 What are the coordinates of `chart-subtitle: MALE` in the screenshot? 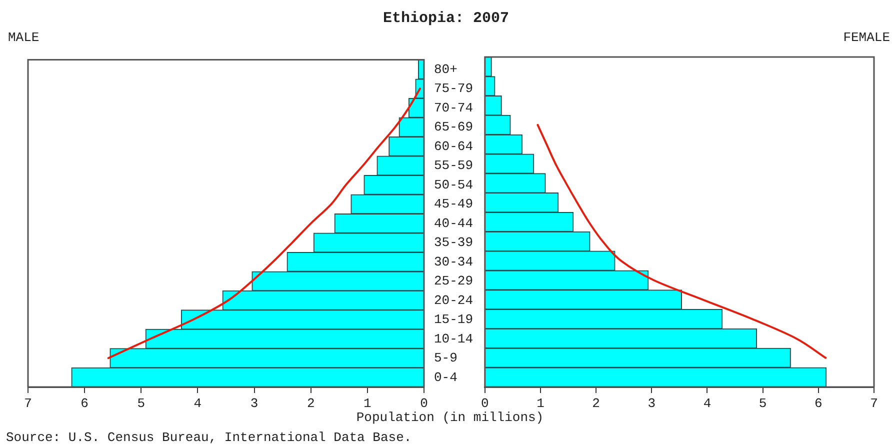 It's located at (24, 37).